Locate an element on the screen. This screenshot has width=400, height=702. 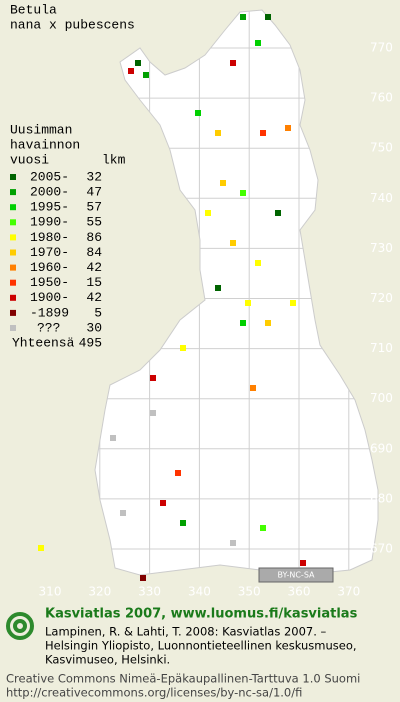
total-label: Yhteensä is located at coordinates (43, 343).